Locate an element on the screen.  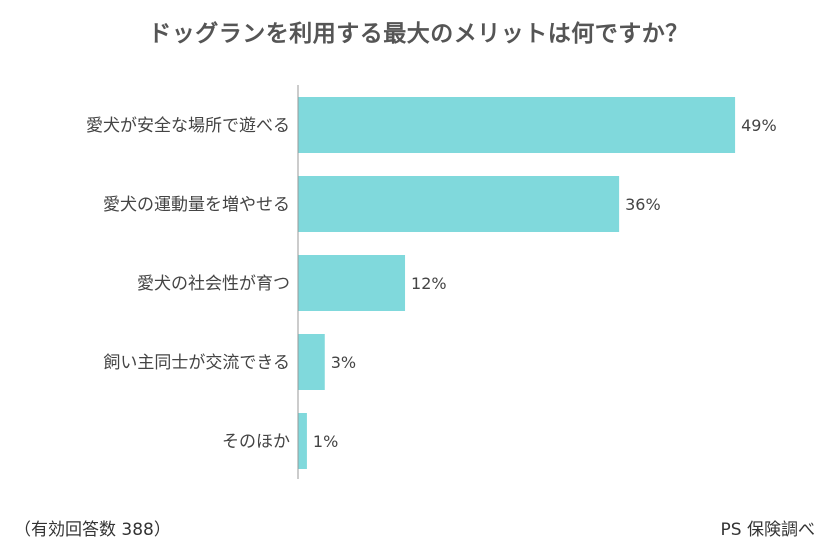
value-label: 1% is located at coordinates (325, 441).